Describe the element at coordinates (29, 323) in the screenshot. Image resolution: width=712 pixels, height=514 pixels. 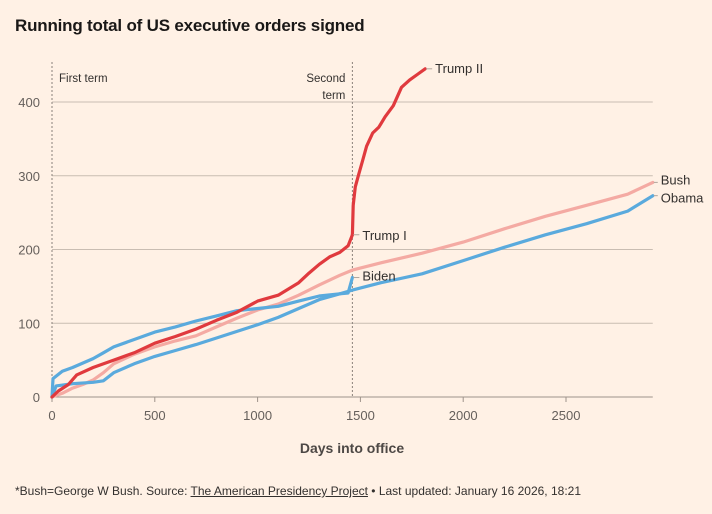
I see `y-tick-label: 100` at that location.